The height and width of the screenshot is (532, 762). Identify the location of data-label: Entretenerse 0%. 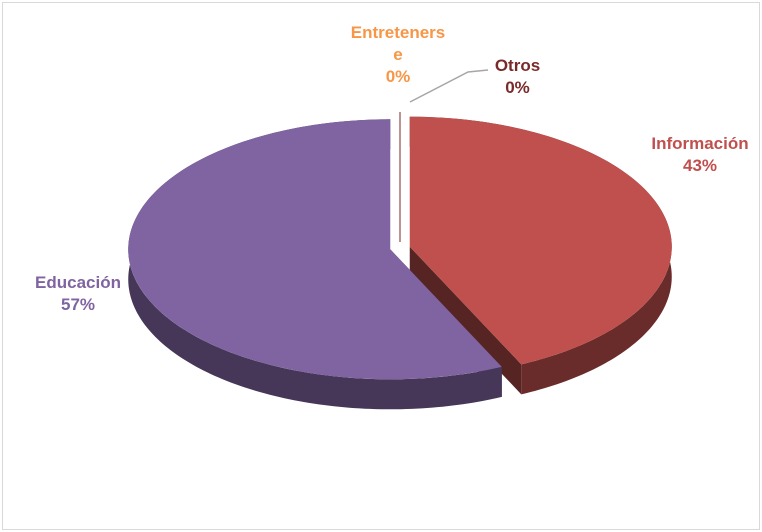
(398, 55).